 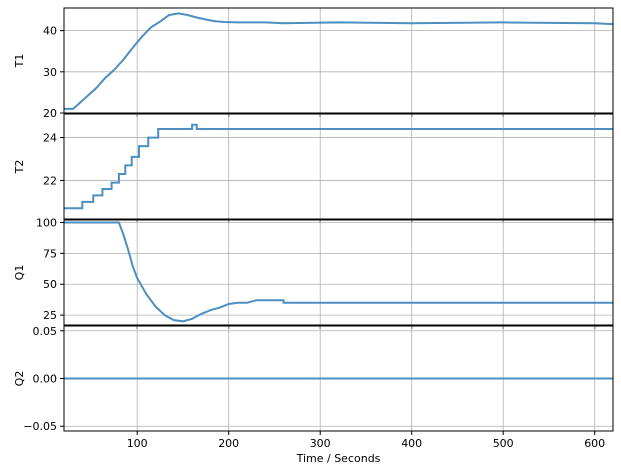 What do you see at coordinates (228, 443) in the screenshot?
I see `x-tick-label: 200` at bounding box center [228, 443].